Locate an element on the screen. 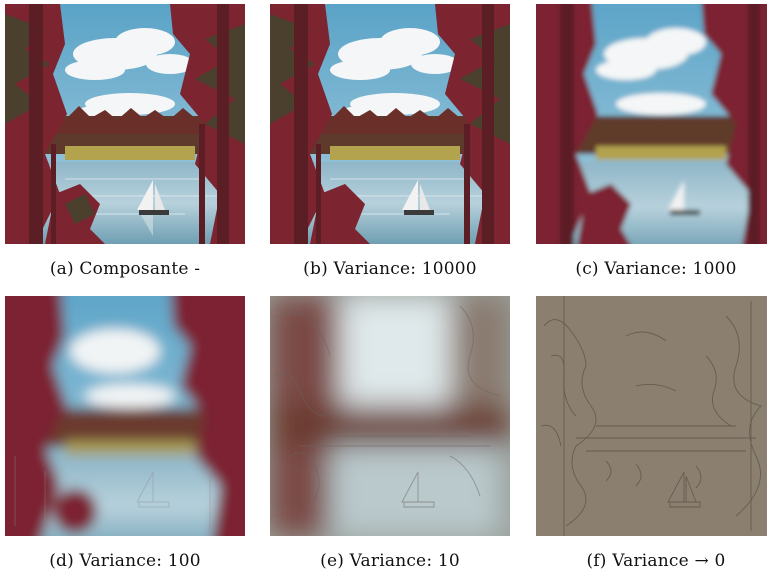  panel-d-caption: (d) Variance: 100 is located at coordinates (125, 561).